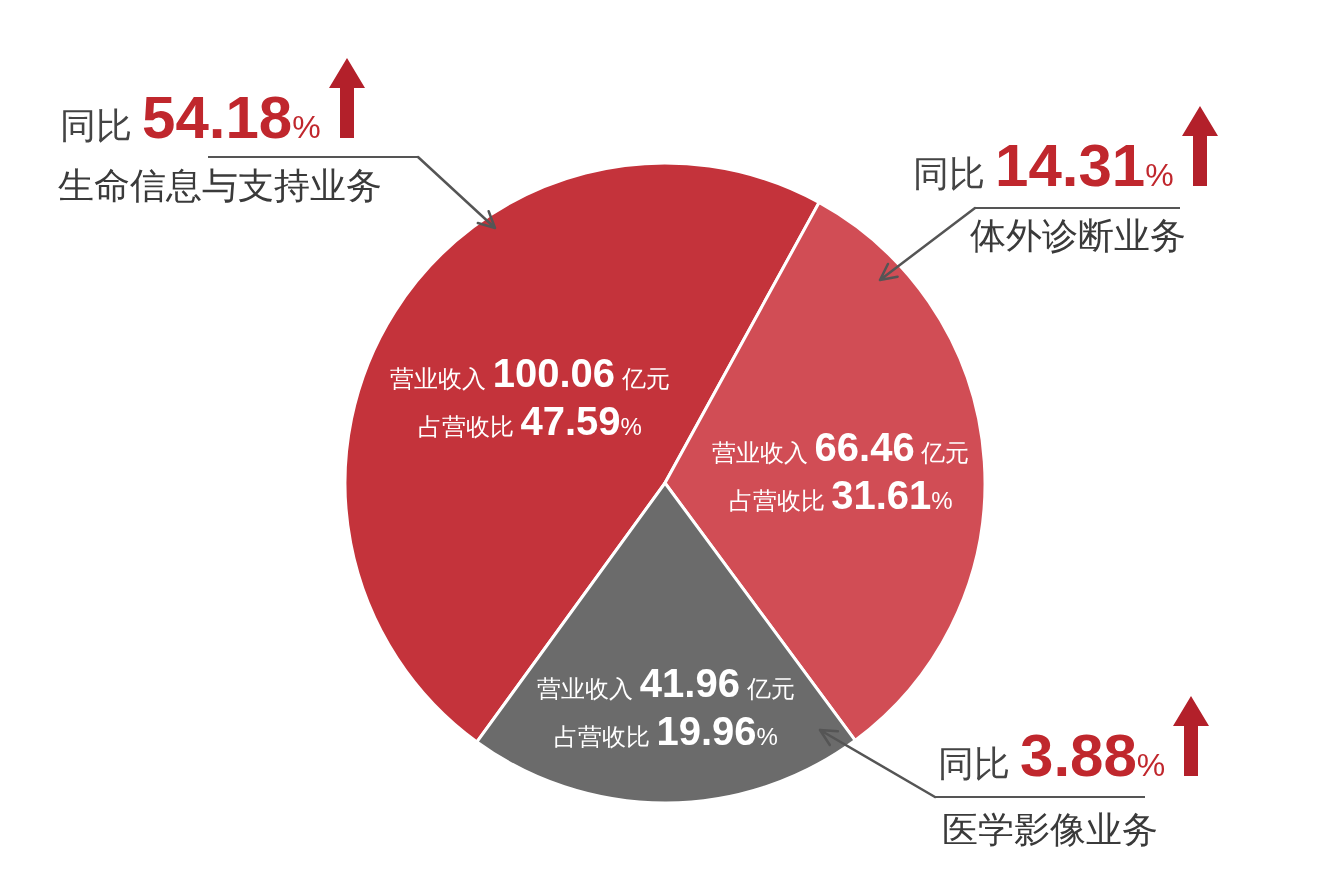 Image resolution: width=1330 pixels, height=878 pixels. What do you see at coordinates (1043, 165) in the screenshot?
I see `text: 同比 14.31%` at bounding box center [1043, 165].